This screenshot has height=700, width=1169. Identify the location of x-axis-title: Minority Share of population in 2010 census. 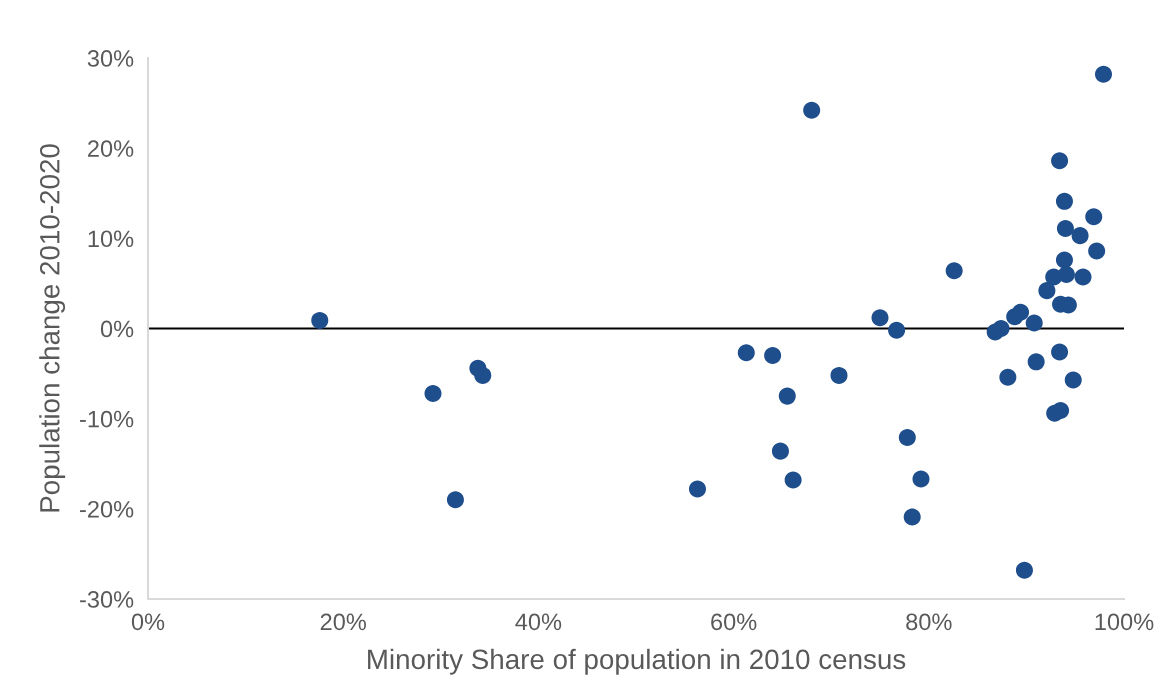
(637, 661).